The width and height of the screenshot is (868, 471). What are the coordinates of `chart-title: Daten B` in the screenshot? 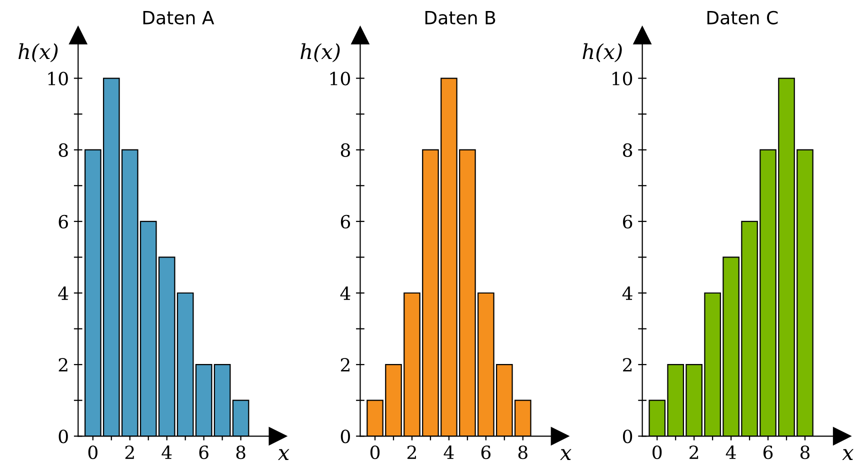 It's located at (460, 17).